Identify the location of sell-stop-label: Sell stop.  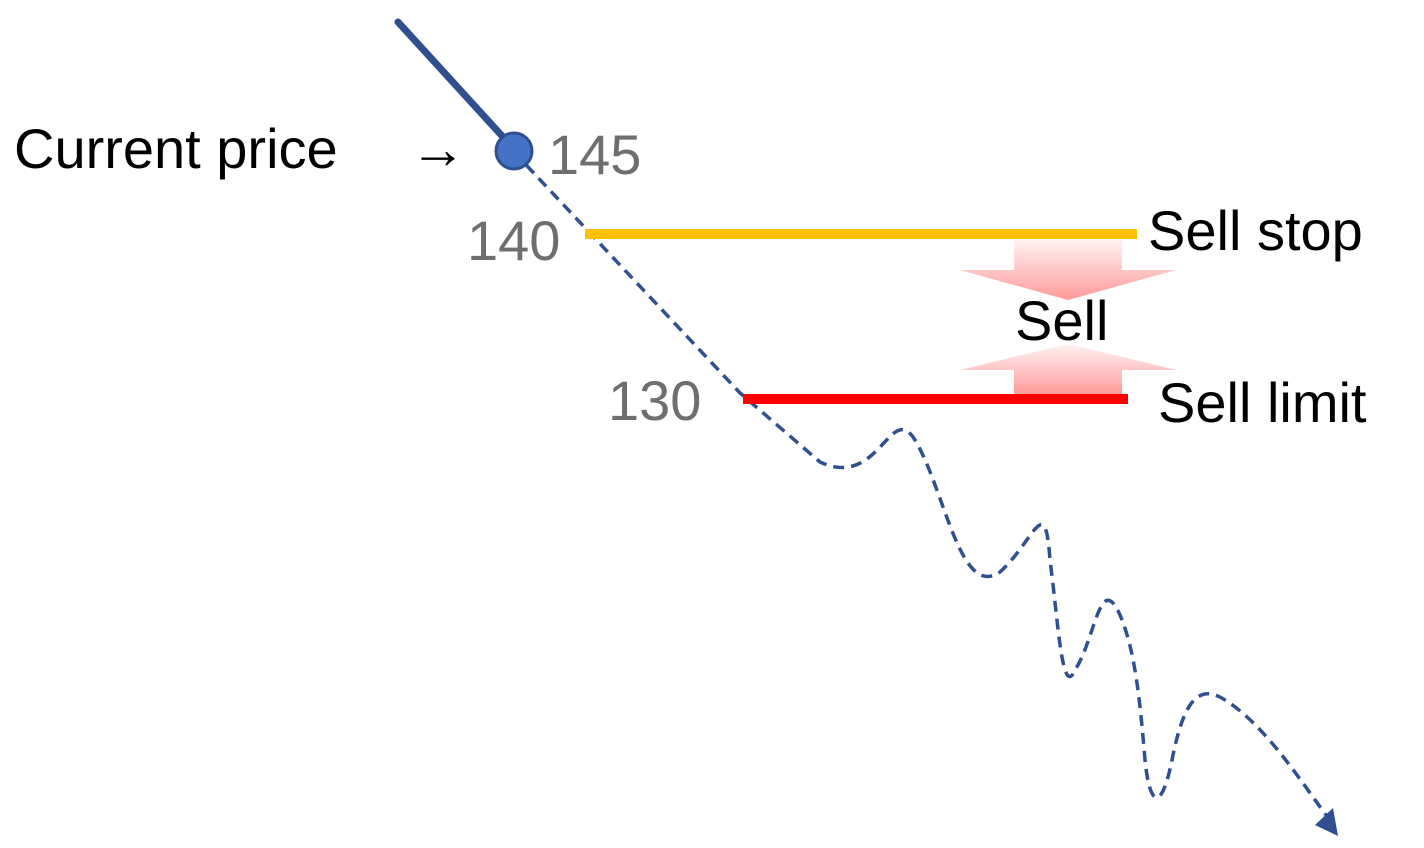
(1255, 230).